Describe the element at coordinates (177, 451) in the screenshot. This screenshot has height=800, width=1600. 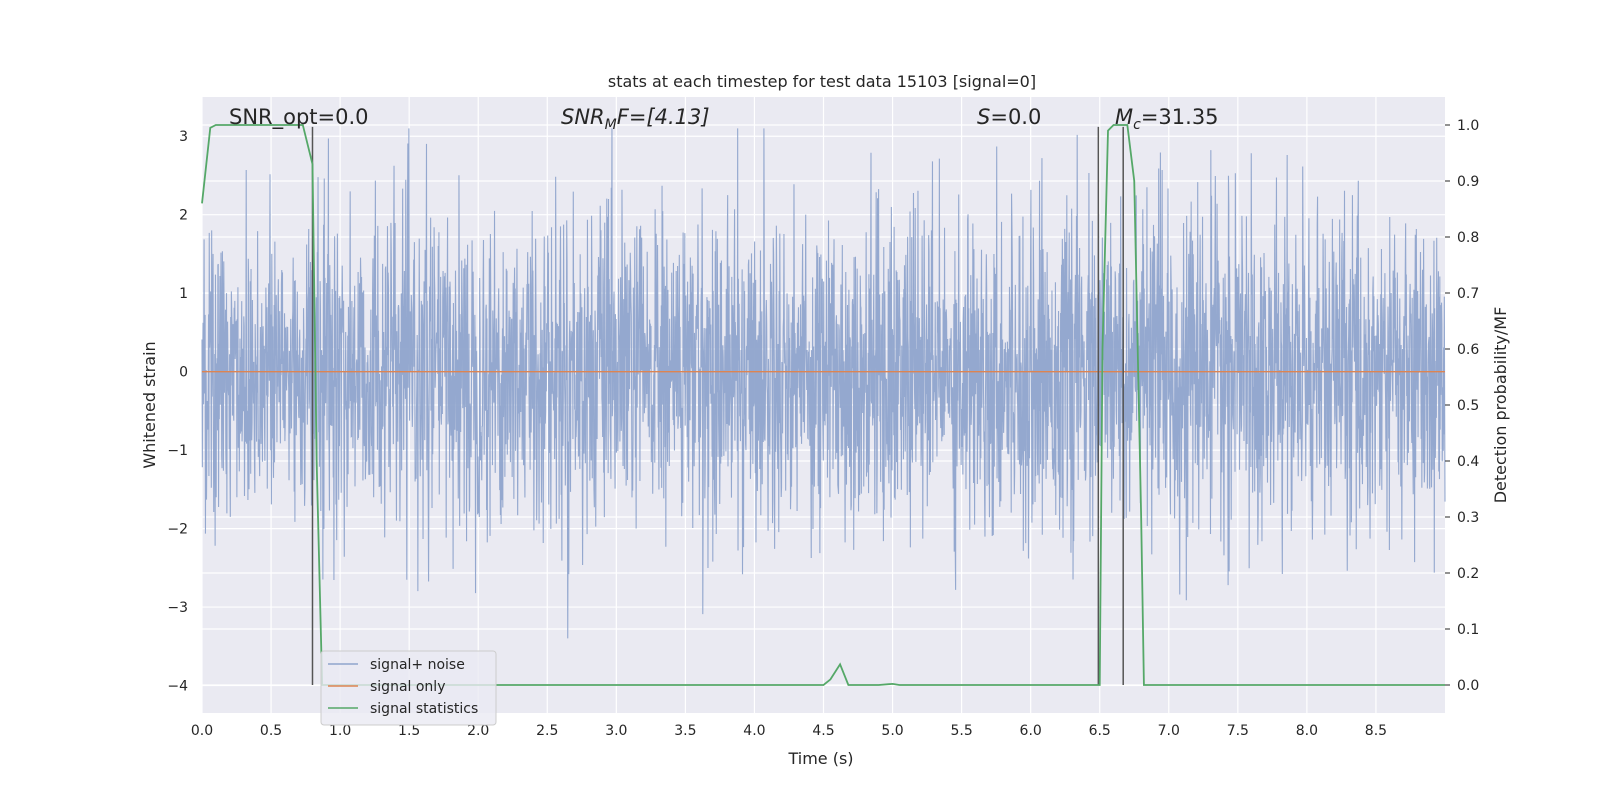
I see `y-tick-label-left: −1` at that location.